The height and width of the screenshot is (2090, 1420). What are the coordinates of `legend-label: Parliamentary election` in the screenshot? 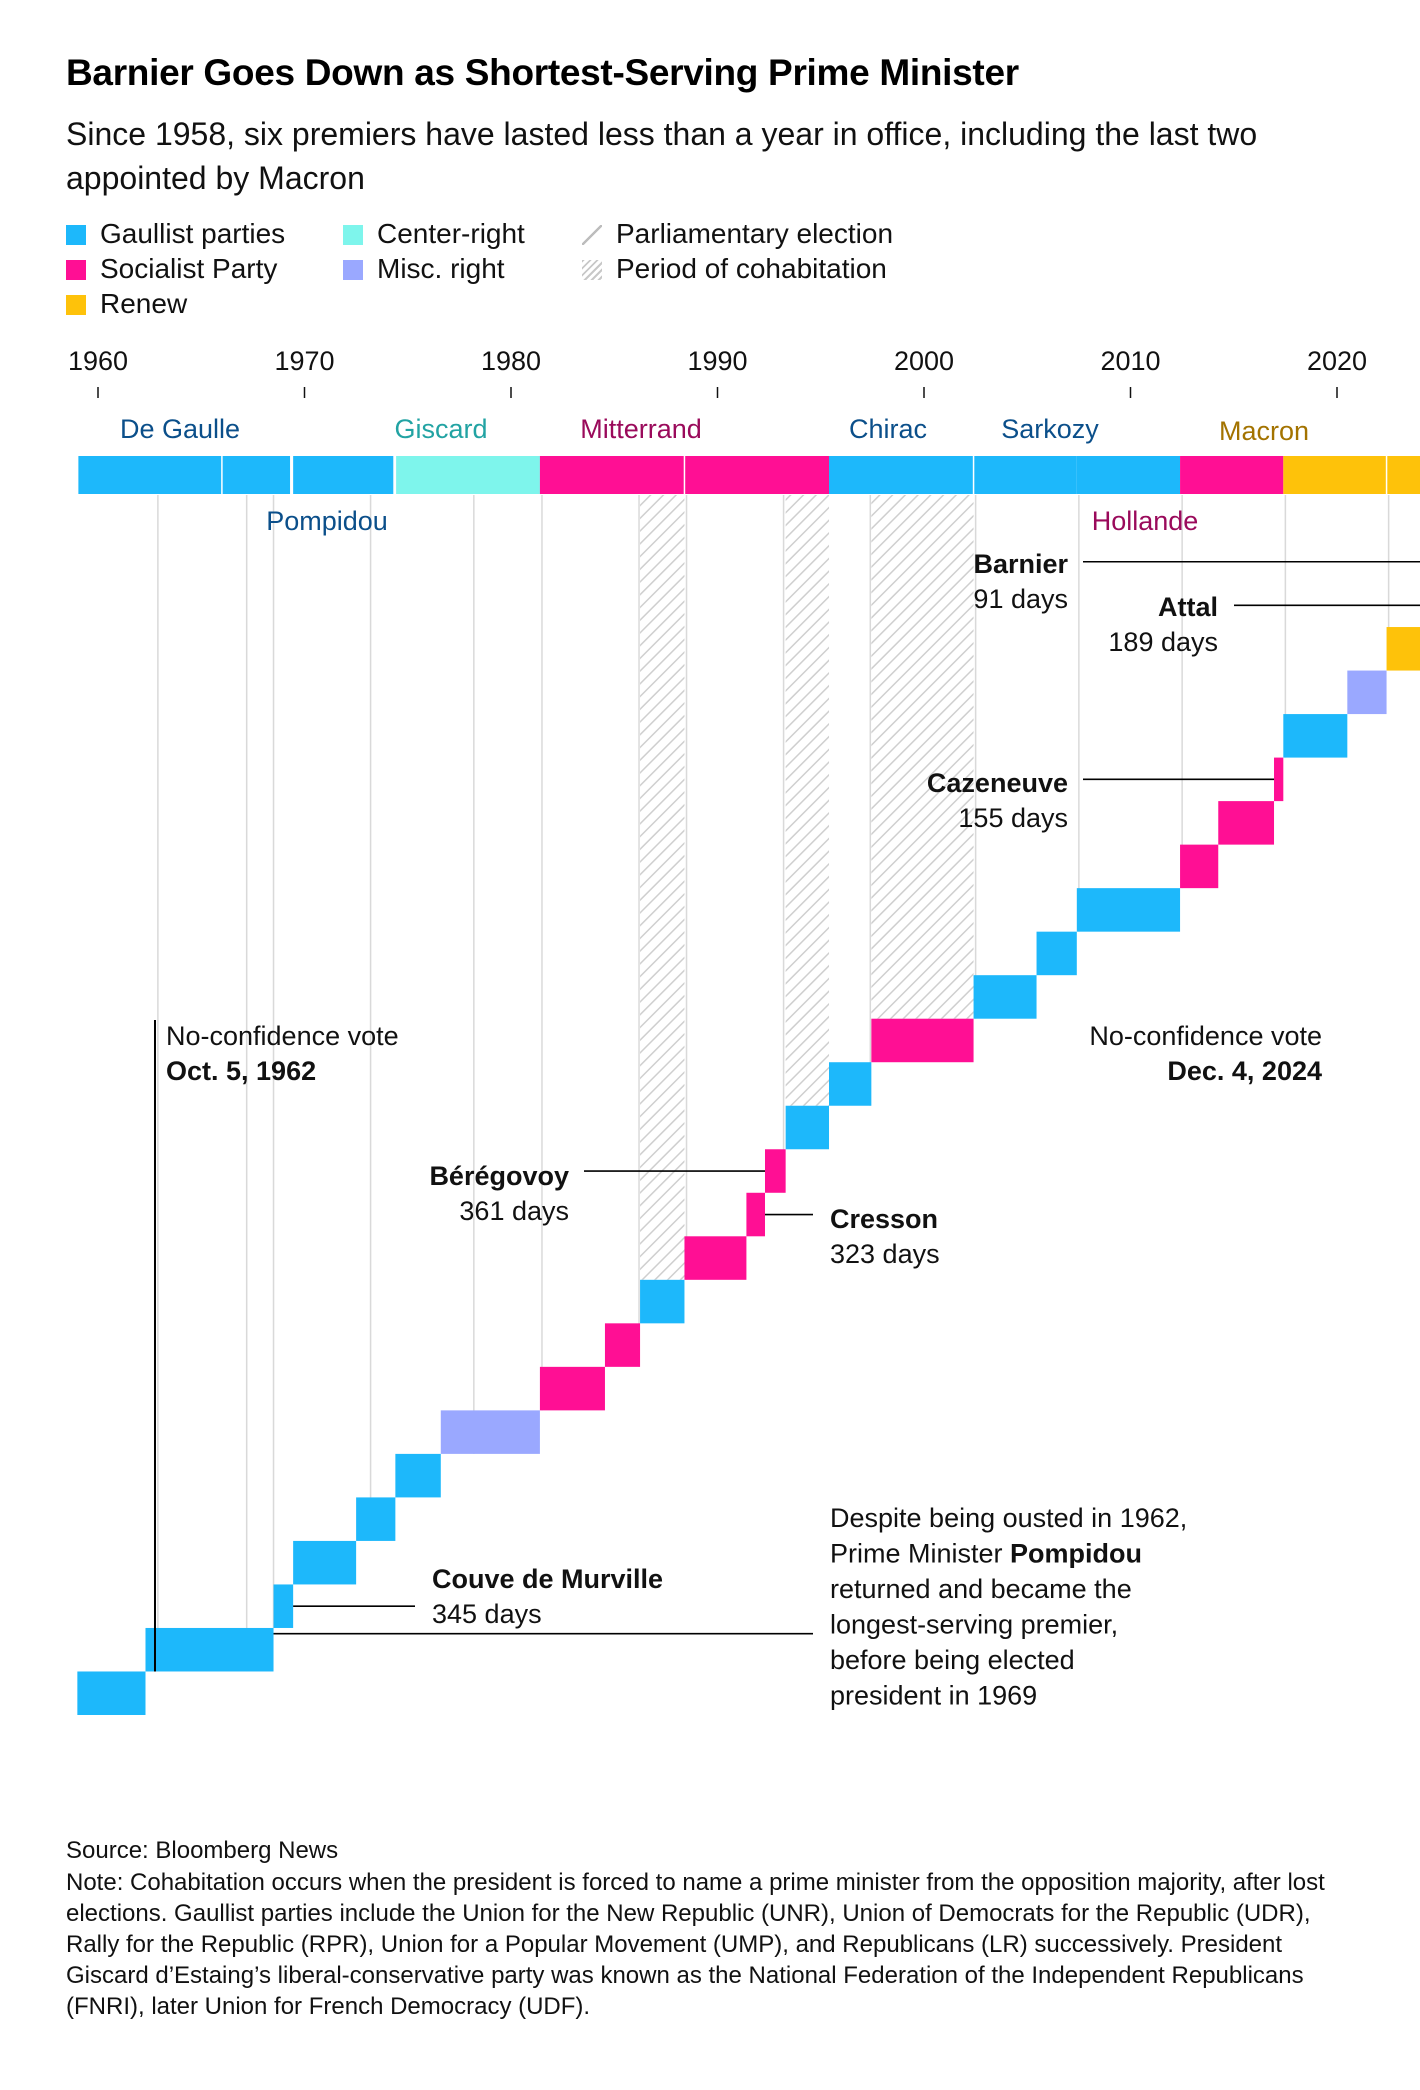 It's located at (755, 233).